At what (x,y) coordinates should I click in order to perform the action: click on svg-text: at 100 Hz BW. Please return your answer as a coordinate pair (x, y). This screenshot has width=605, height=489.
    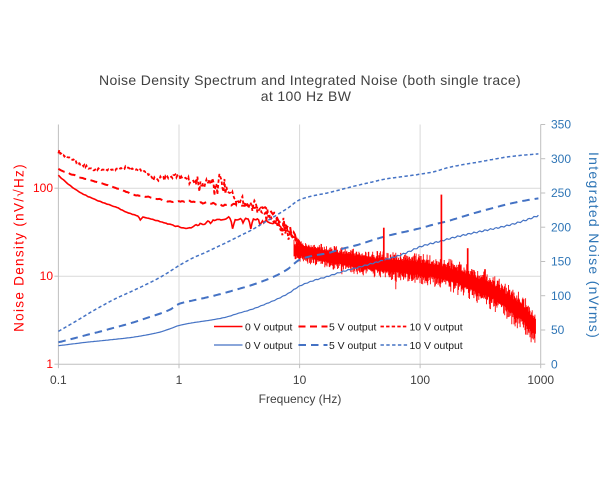
    Looking at the image, I should click on (306, 96).